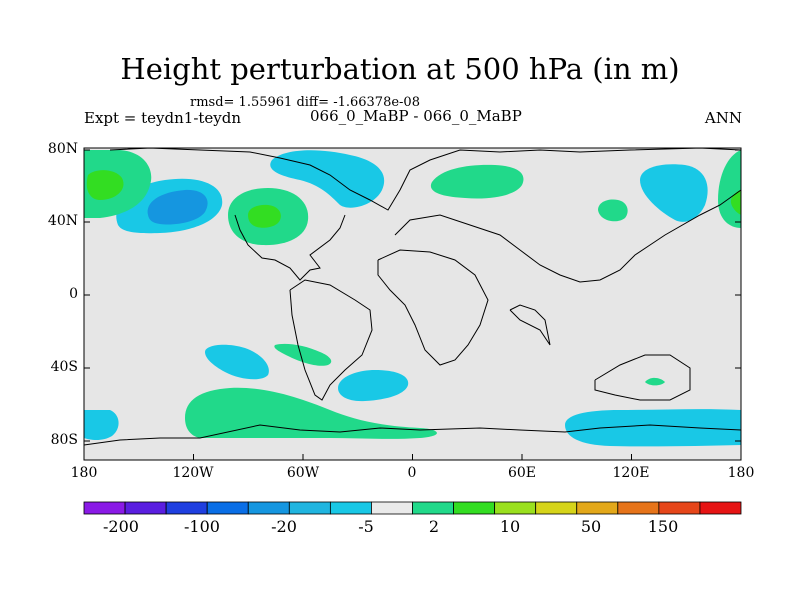 This screenshot has width=800, height=600. I want to click on colorbar-label: -20, so click(284, 526).